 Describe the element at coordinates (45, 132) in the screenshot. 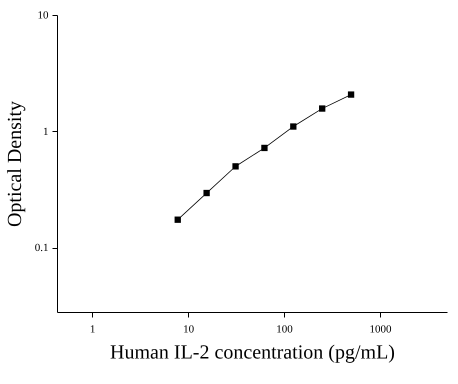

I see `y-tick-label: 1` at that location.